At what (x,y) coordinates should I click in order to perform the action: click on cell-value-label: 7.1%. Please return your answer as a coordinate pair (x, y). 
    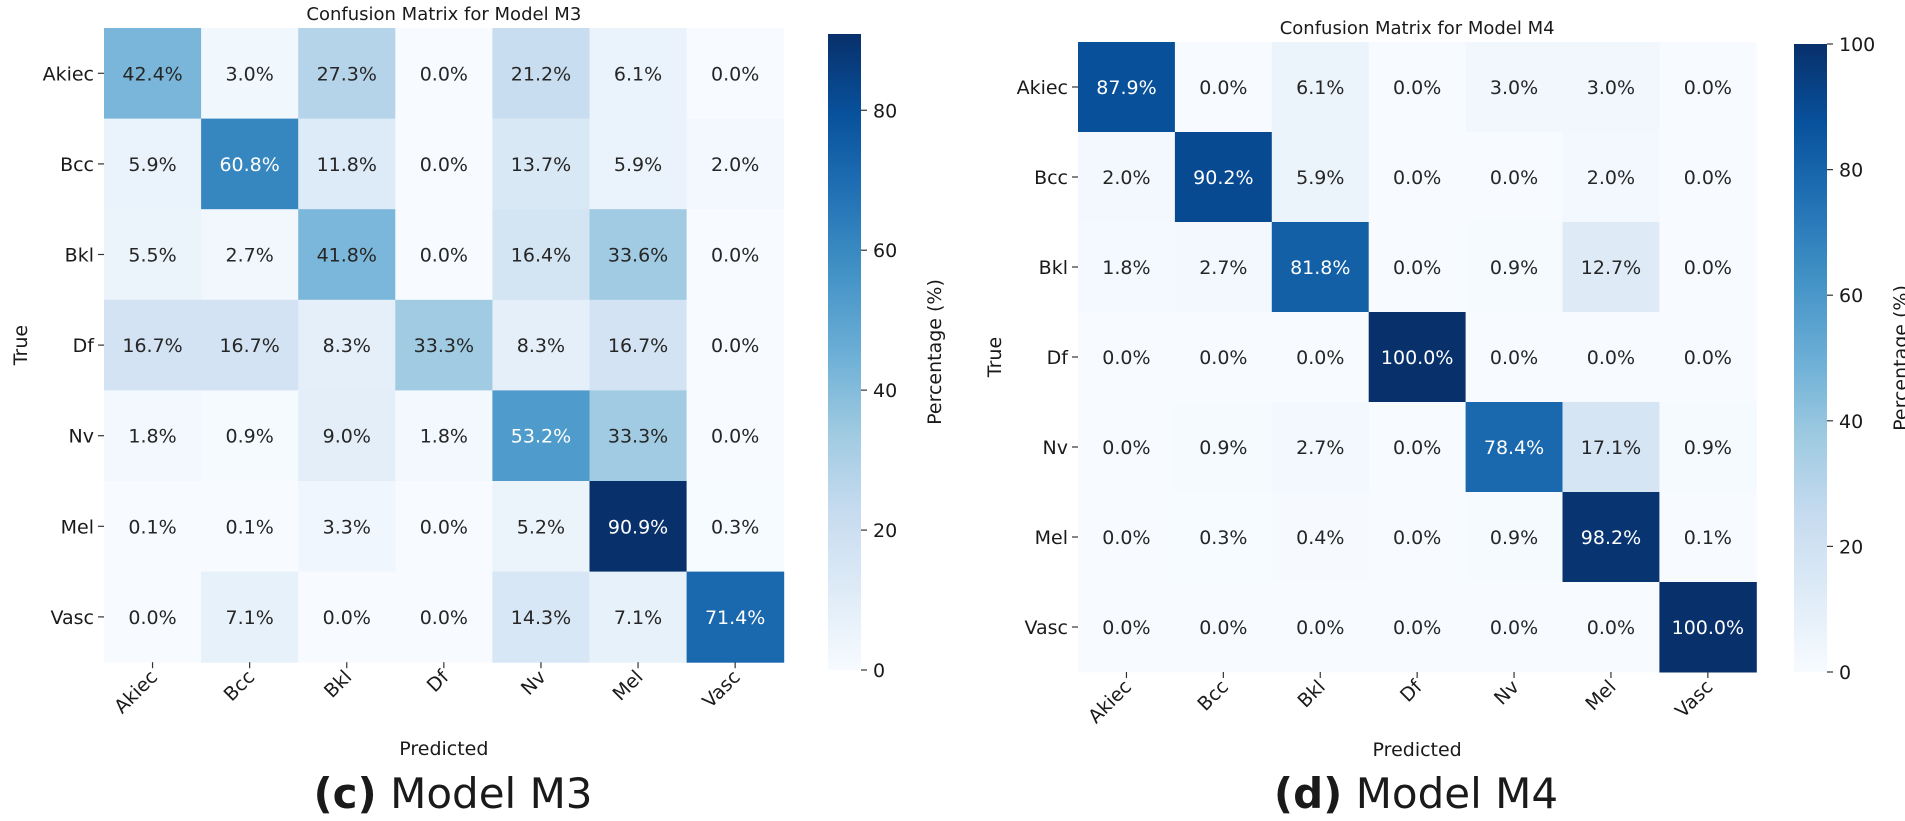
    Looking at the image, I should click on (250, 618).